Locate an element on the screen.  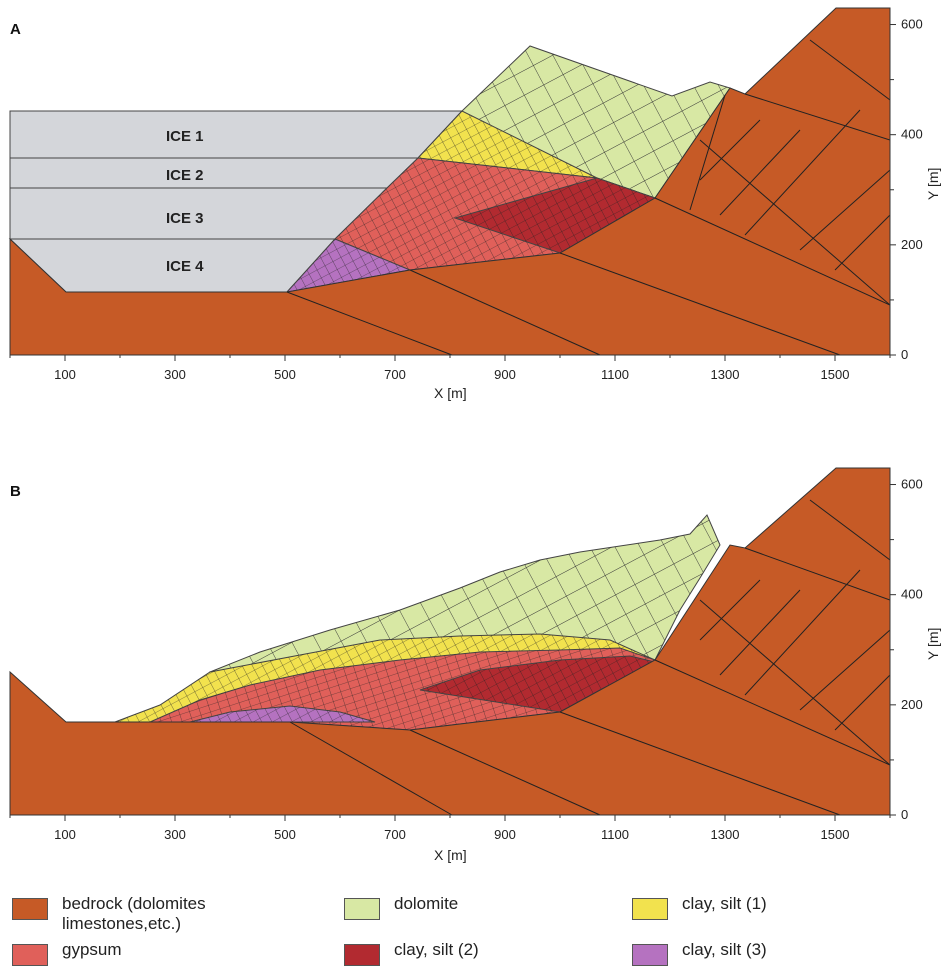
legend-item-clay2: clay, silt (2) is located at coordinates (411, 953).